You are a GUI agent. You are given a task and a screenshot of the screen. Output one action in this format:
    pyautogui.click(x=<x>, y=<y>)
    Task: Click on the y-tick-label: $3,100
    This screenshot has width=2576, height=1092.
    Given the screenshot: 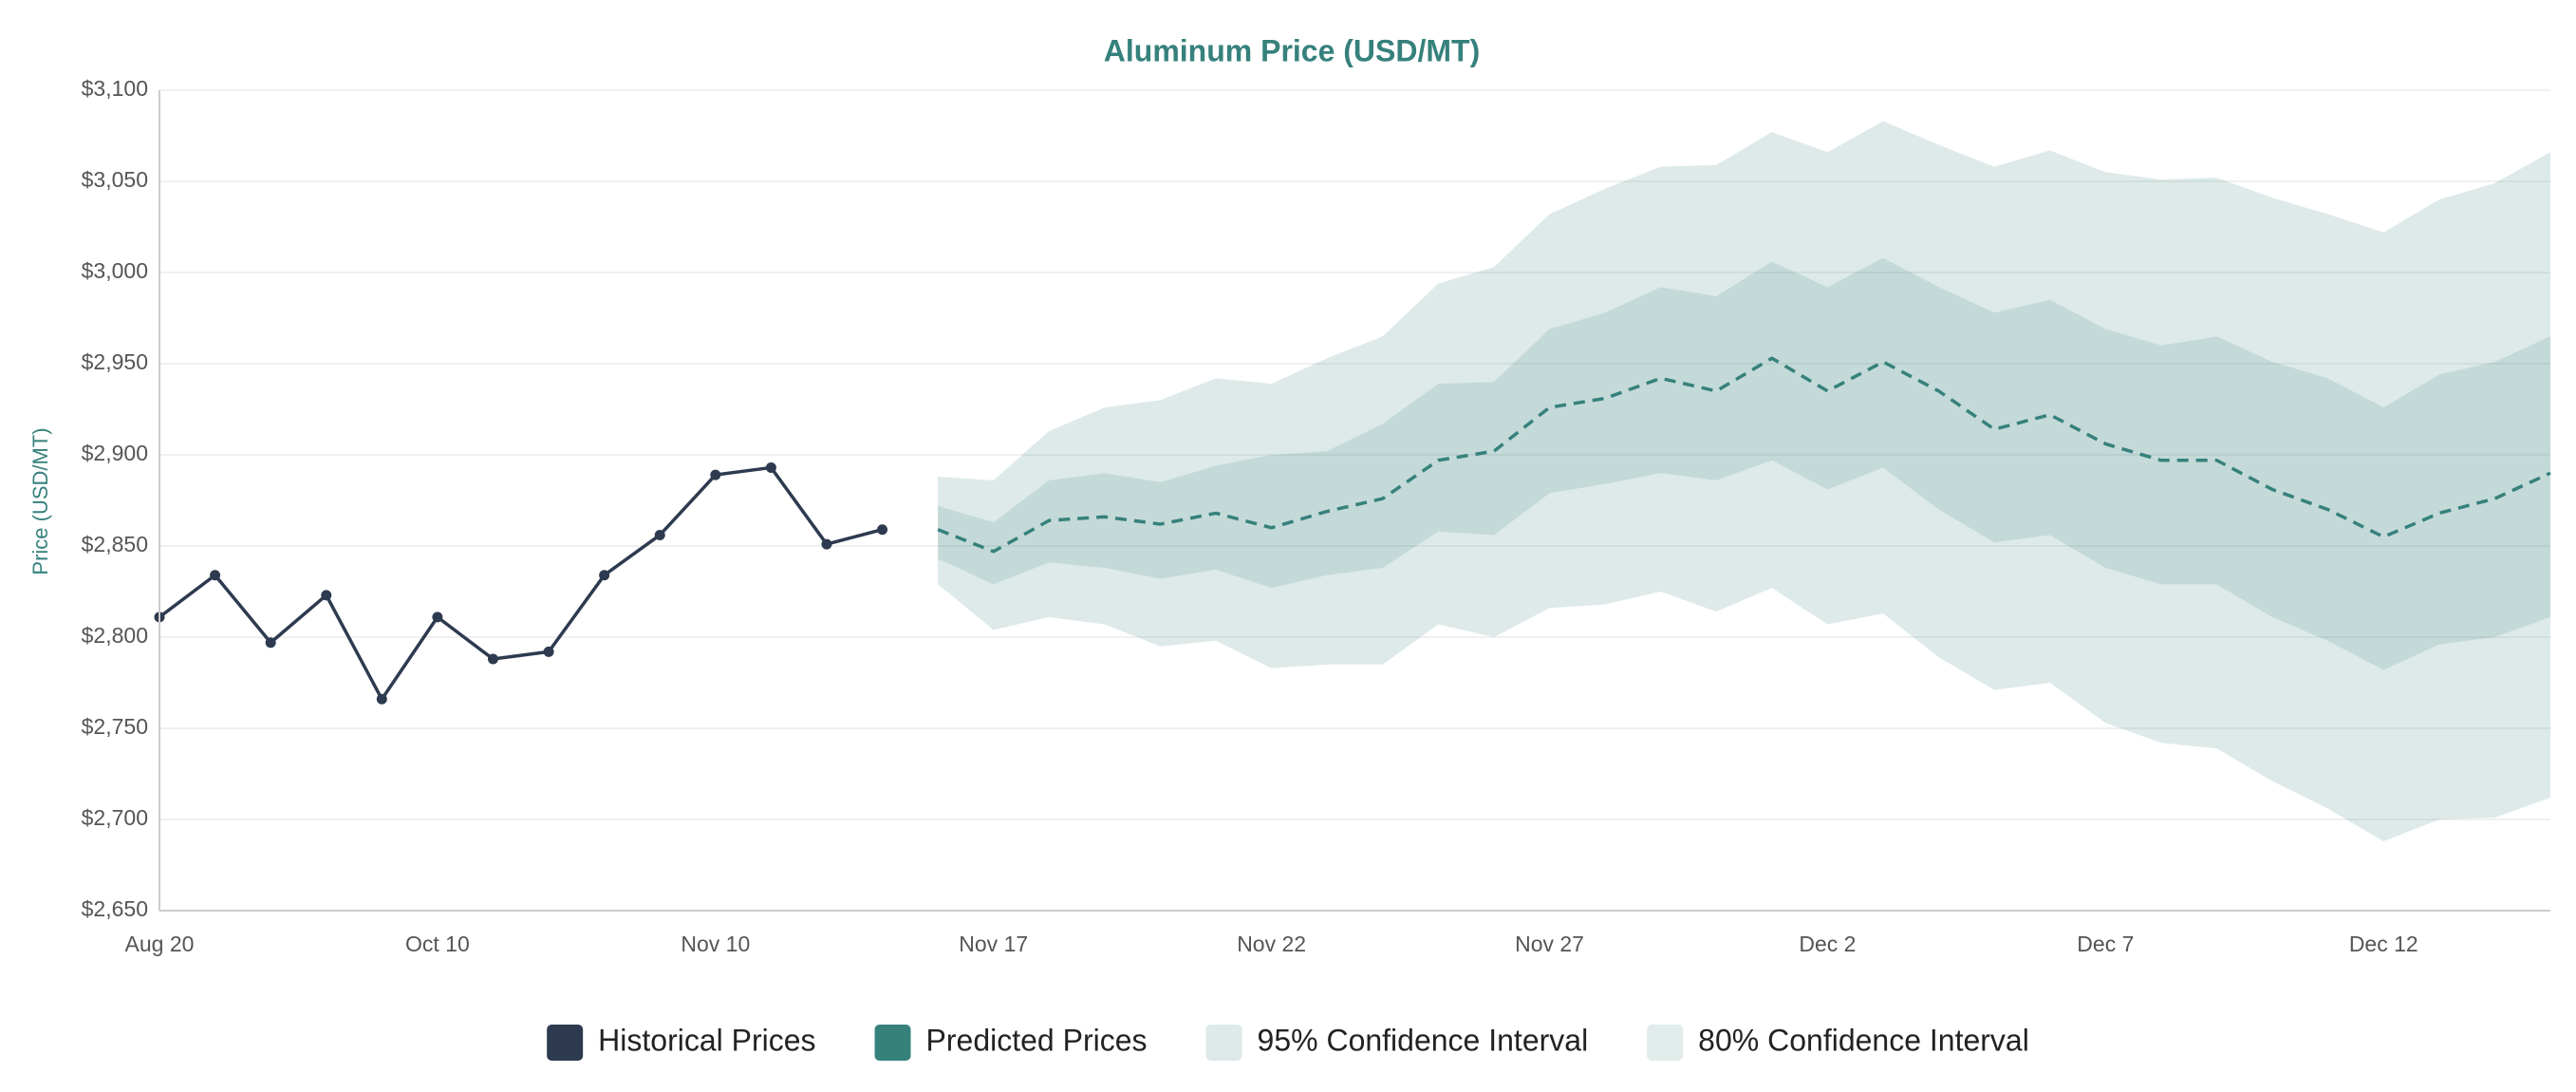 What is the action you would take?
    pyautogui.click(x=115, y=89)
    